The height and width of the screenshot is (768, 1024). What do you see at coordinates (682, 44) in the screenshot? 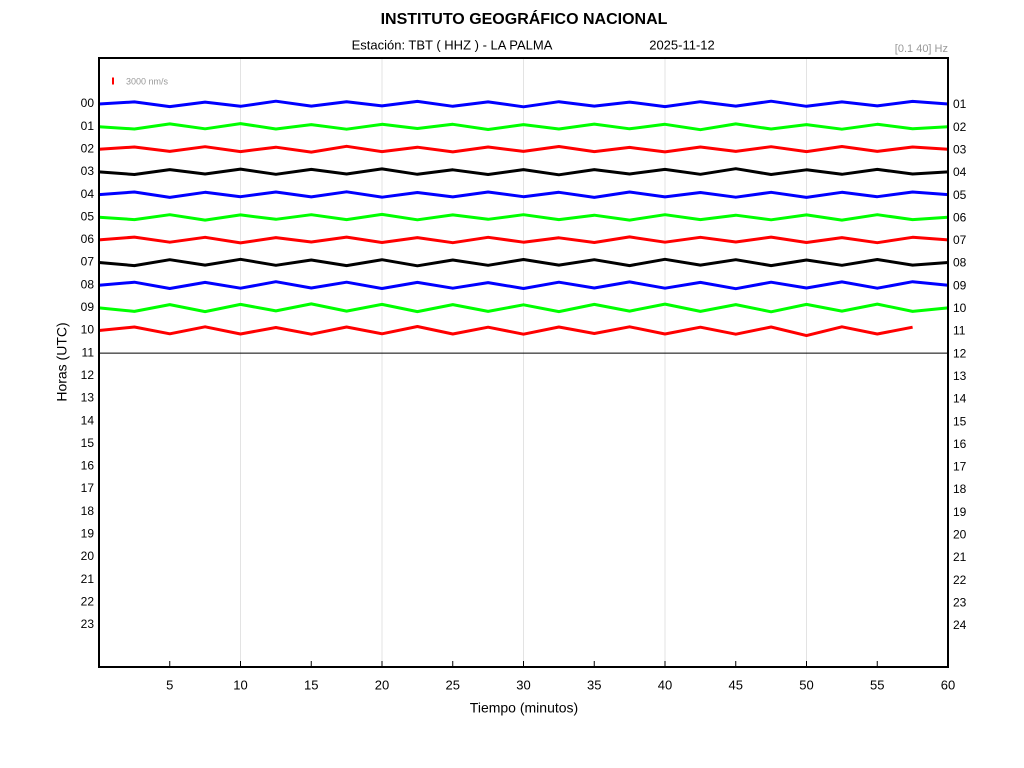
I see `date: 2025-11-12` at bounding box center [682, 44].